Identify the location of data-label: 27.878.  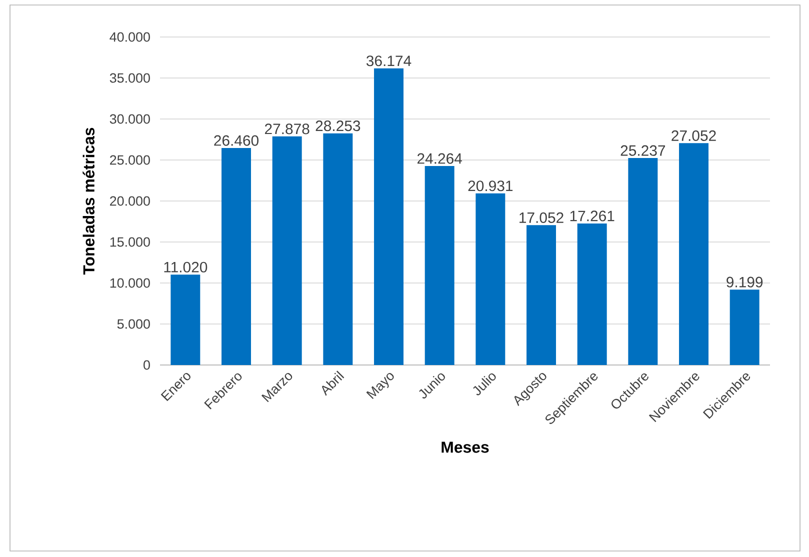
(287, 129).